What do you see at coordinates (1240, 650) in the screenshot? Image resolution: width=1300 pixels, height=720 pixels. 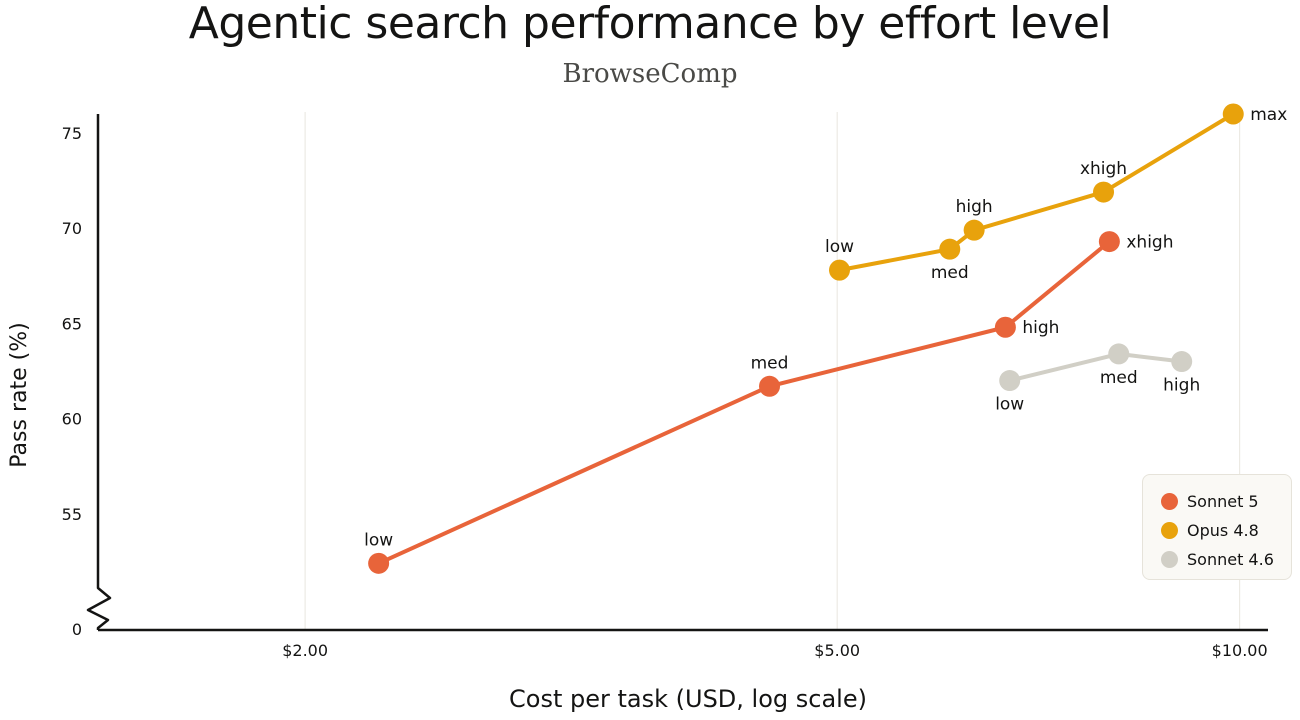 I see `x-tick-label: $10.00` at bounding box center [1240, 650].